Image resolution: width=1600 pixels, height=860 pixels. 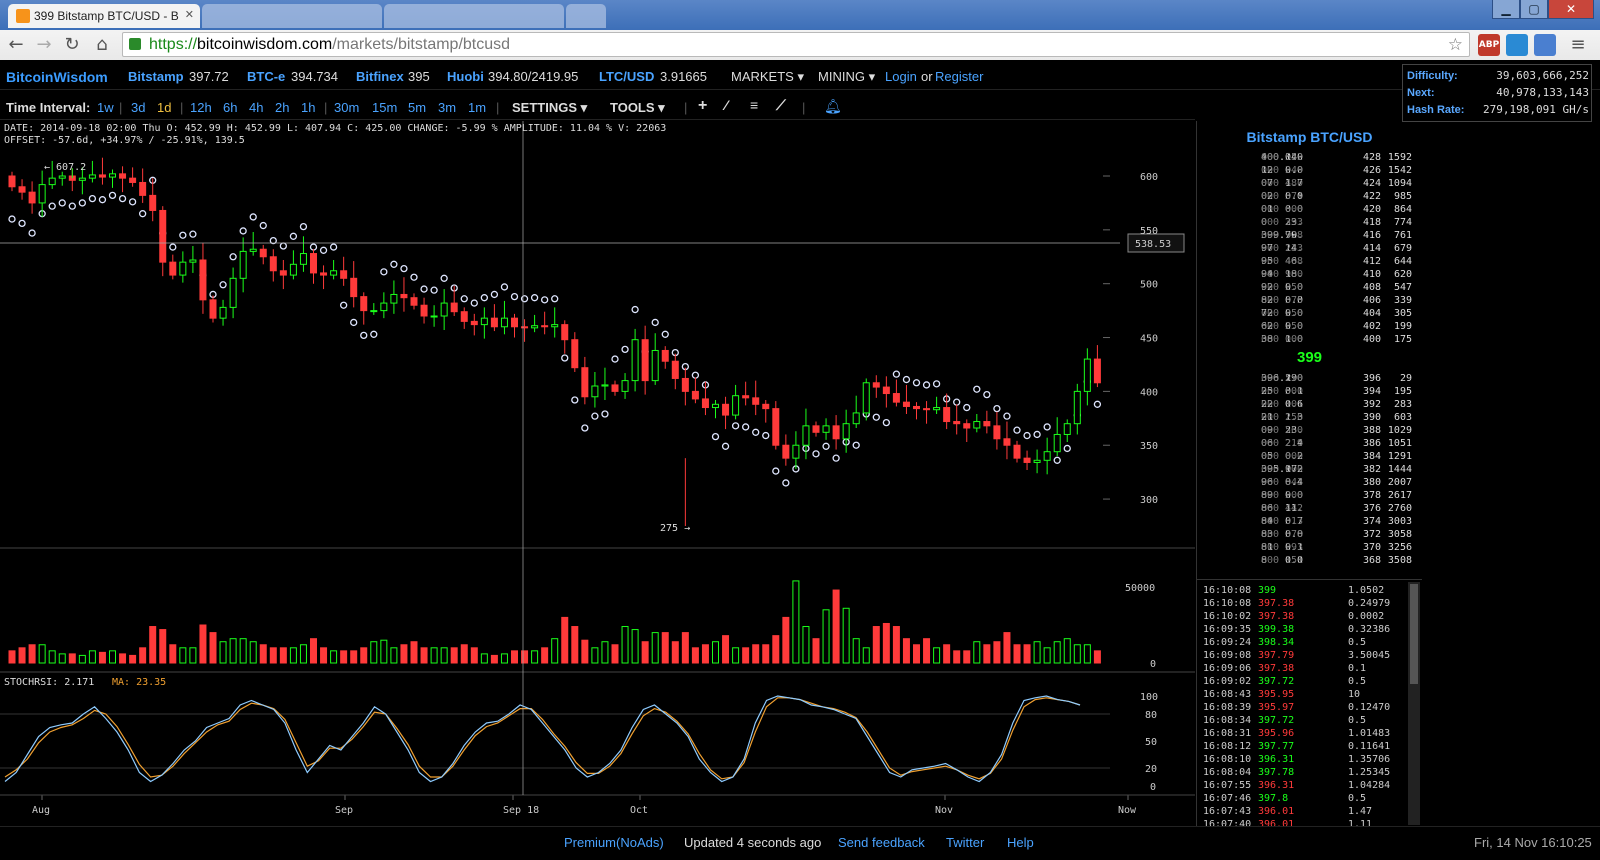 What do you see at coordinates (1336, 157) in the screenshot?
I see `ask-row: 400.14 000 0.0 552 428 1592` at bounding box center [1336, 157].